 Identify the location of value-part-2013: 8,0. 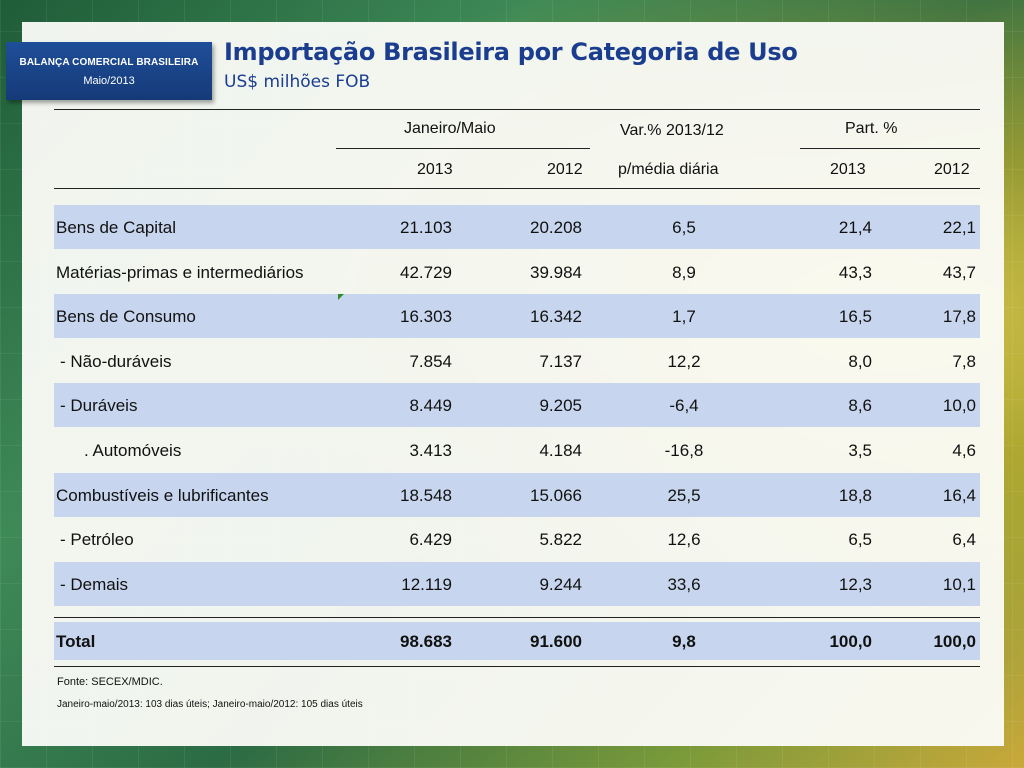
(860, 361).